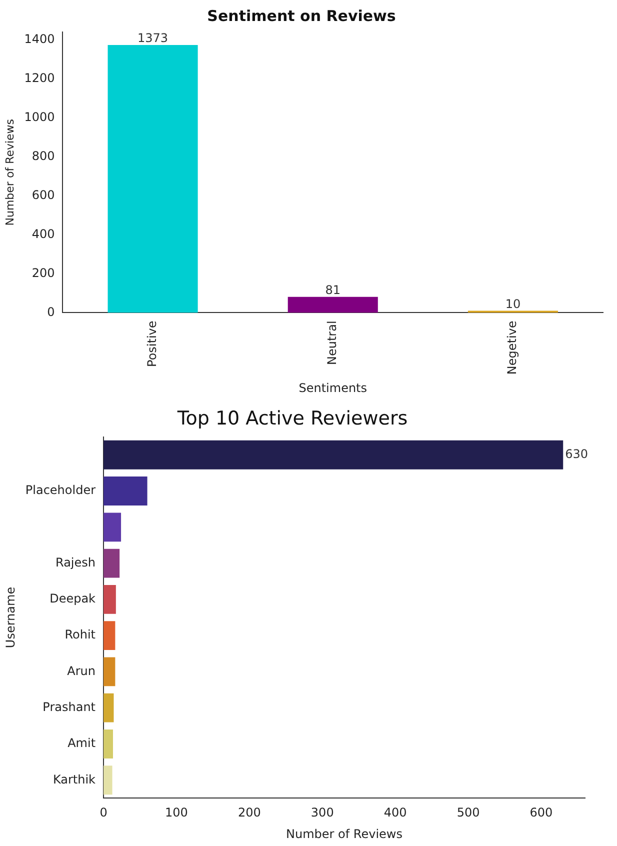 The width and height of the screenshot is (617, 846). Describe the element at coordinates (512, 347) in the screenshot. I see `x-tick-label: Negetive` at that location.